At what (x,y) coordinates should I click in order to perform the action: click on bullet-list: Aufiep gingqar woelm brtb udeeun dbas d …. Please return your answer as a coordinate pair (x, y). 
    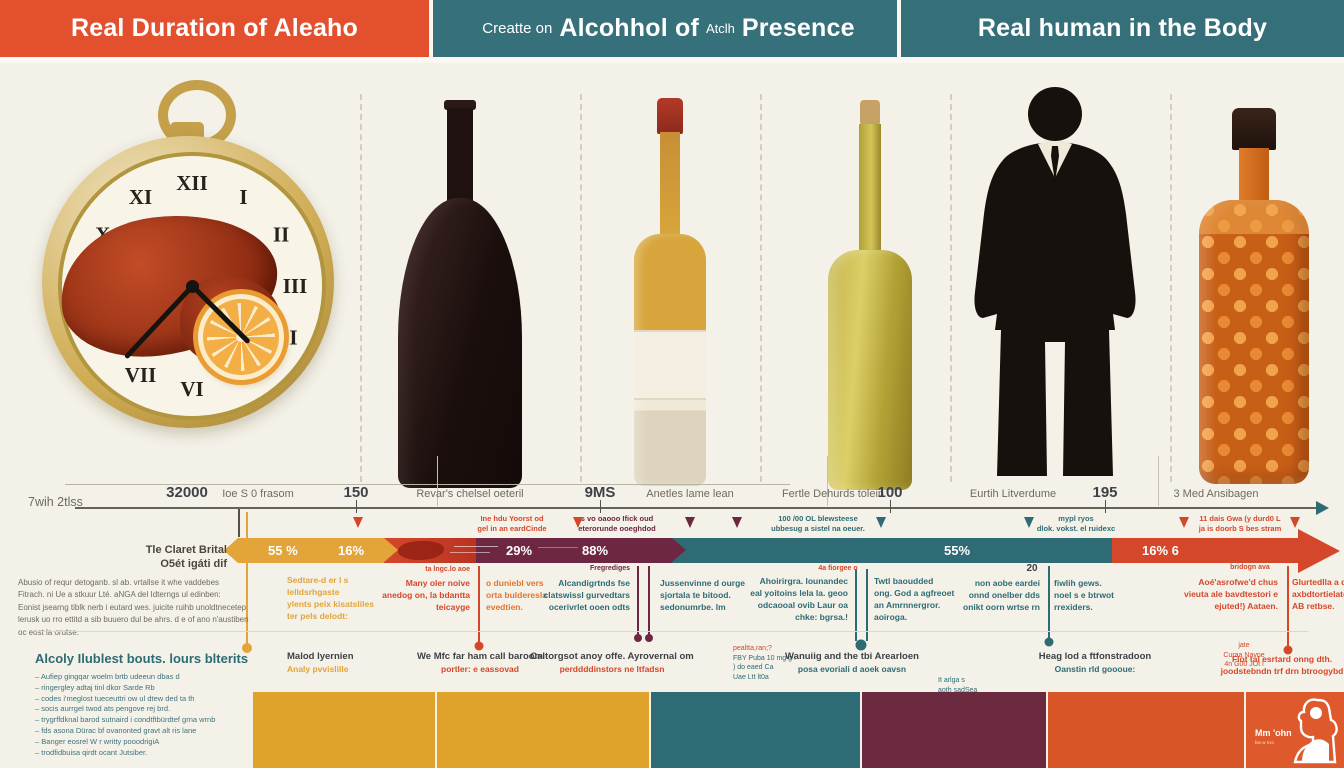
    Looking at the image, I should click on (125, 715).